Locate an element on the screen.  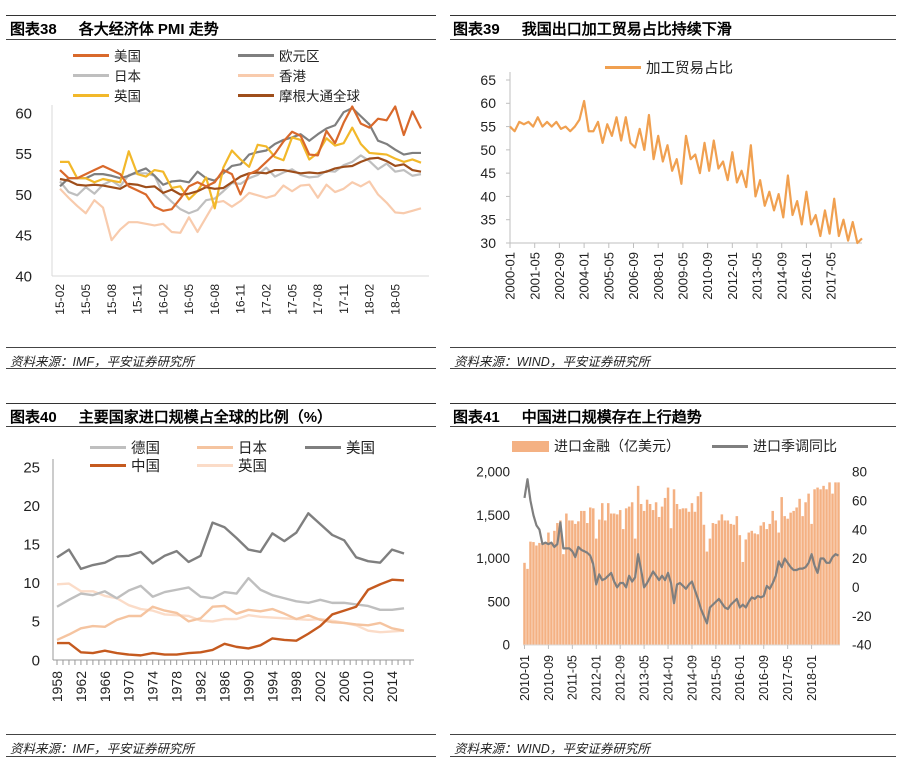
x-tick-label: 18-05 is located at coordinates (395, 299).